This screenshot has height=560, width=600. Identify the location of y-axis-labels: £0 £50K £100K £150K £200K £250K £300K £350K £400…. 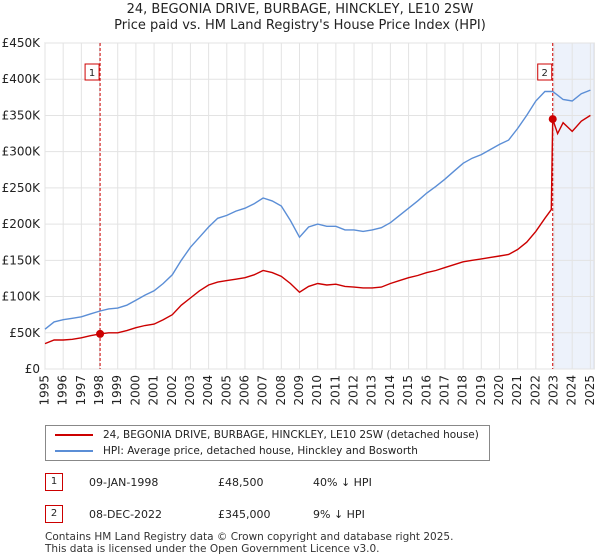
(22, 206).